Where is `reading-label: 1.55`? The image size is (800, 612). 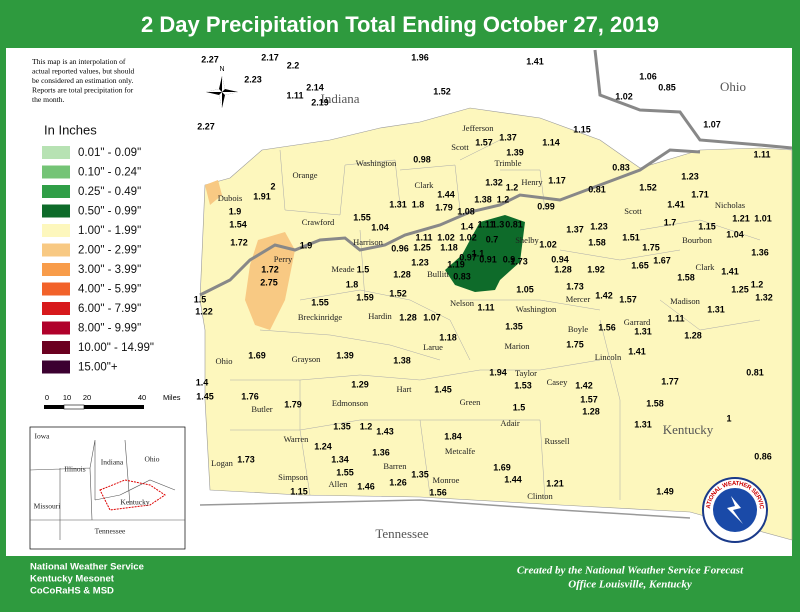
reading-label: 1.55 is located at coordinates (320, 302).